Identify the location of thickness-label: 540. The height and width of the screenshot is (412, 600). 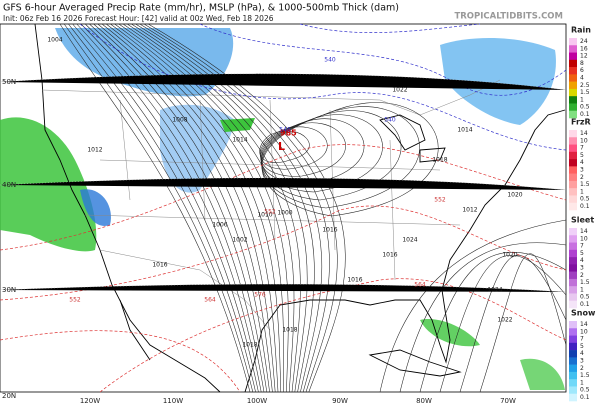
(390, 120).